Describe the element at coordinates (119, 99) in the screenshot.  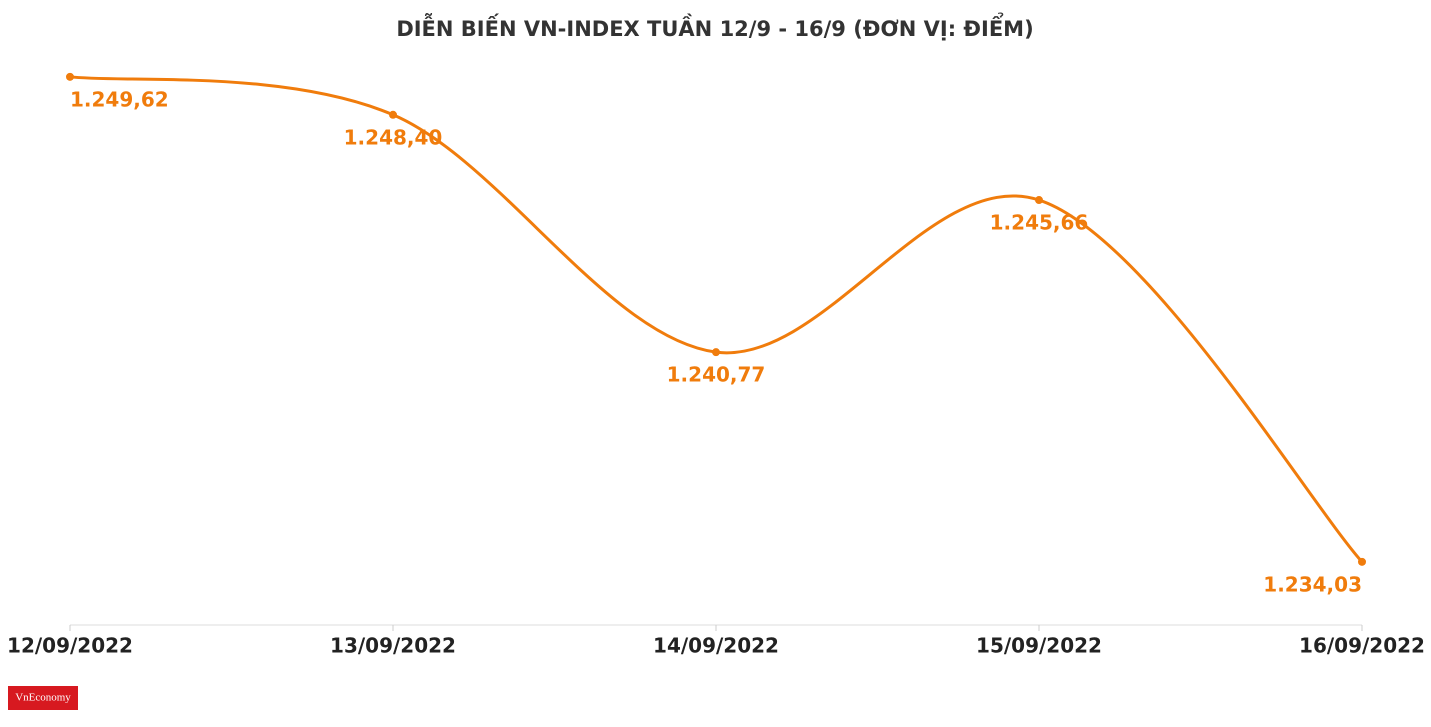
I see `value-label: 1.249,62` at that location.